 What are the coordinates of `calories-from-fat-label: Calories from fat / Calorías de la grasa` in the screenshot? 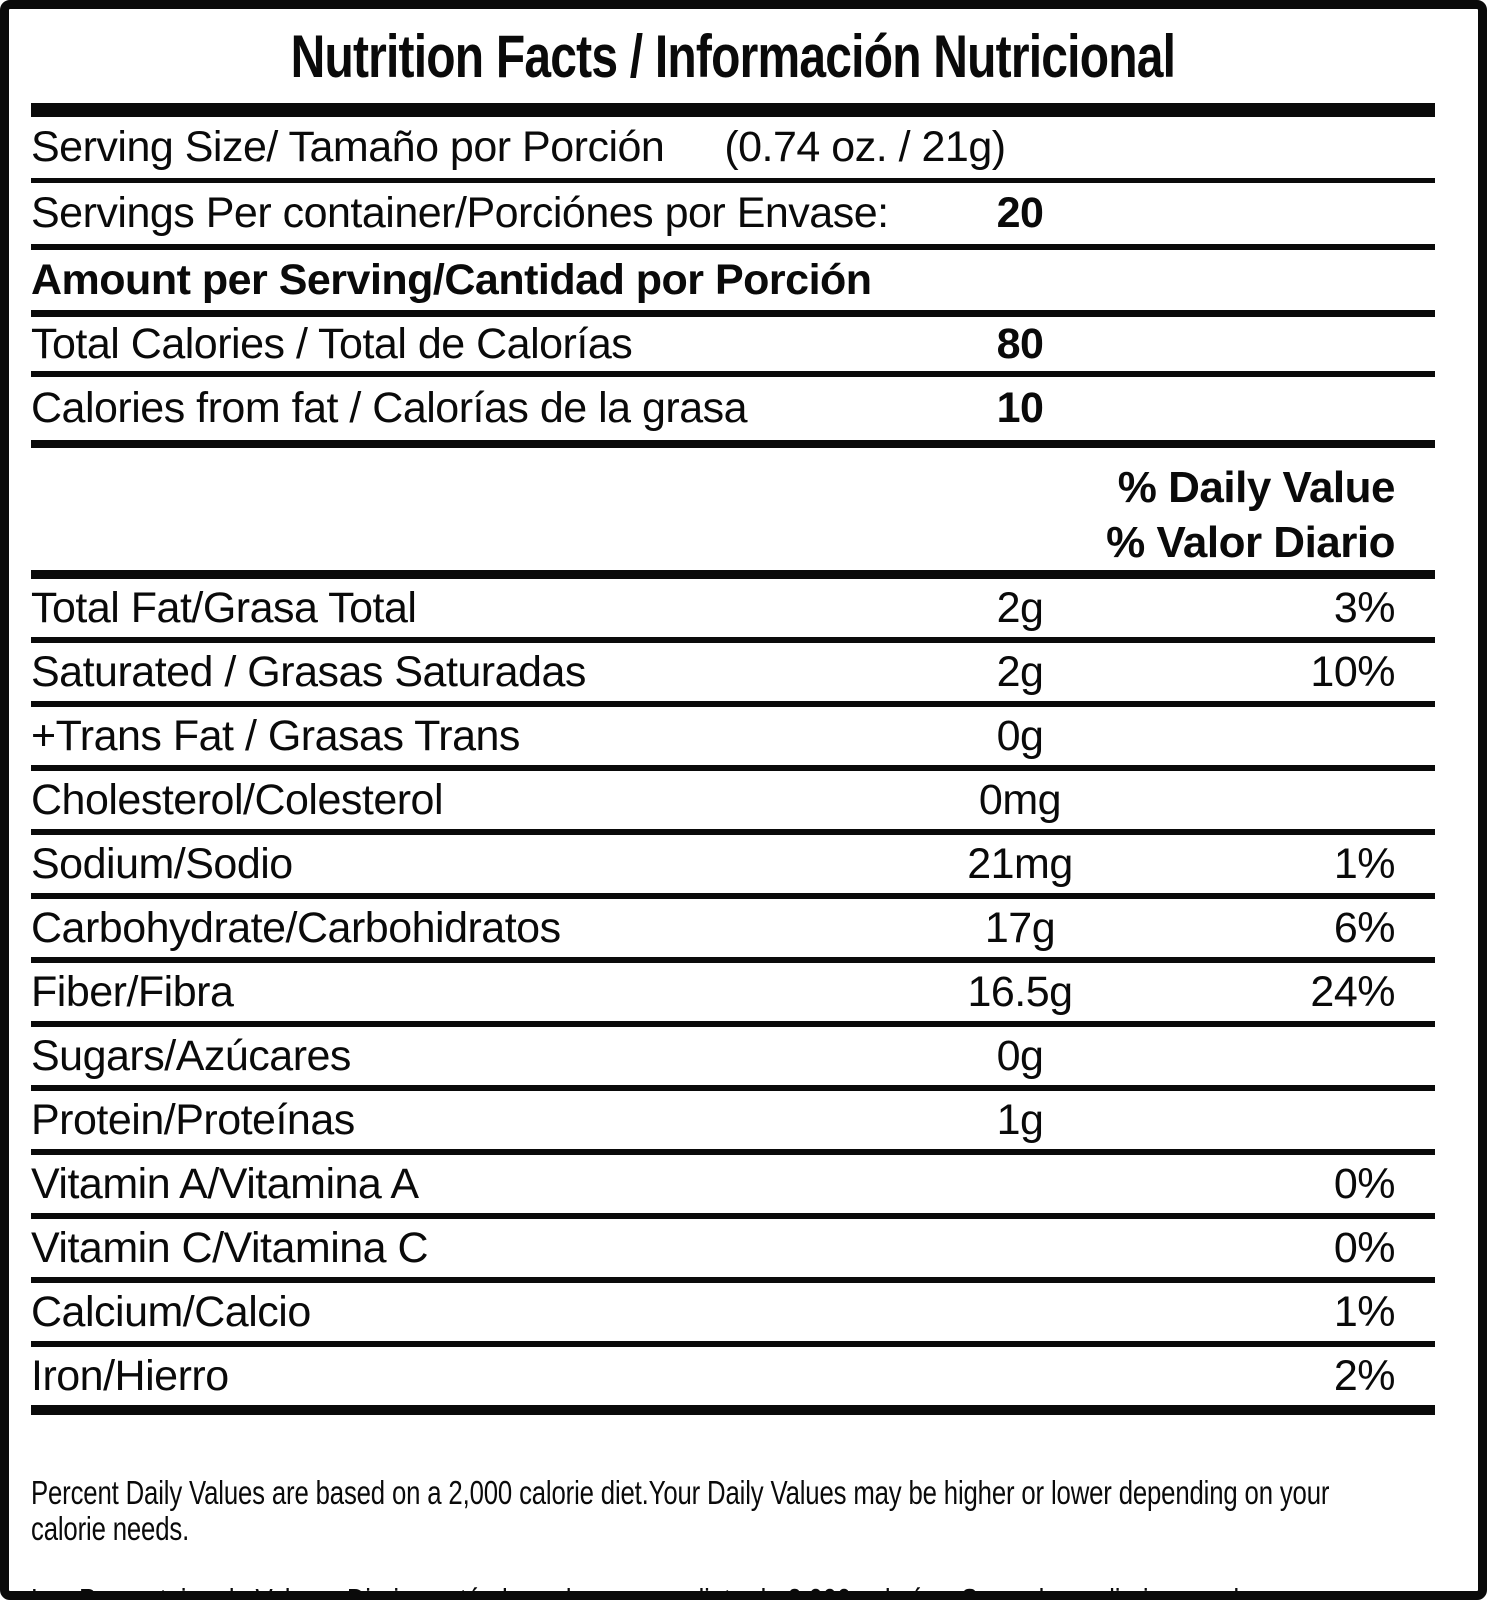 It's located at (389, 408).